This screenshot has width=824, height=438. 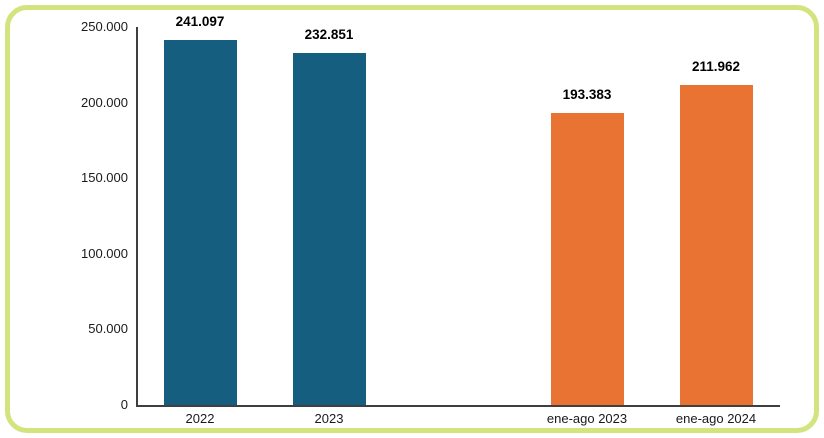 I want to click on y-tick-label: 150.000, so click(x=104, y=178).